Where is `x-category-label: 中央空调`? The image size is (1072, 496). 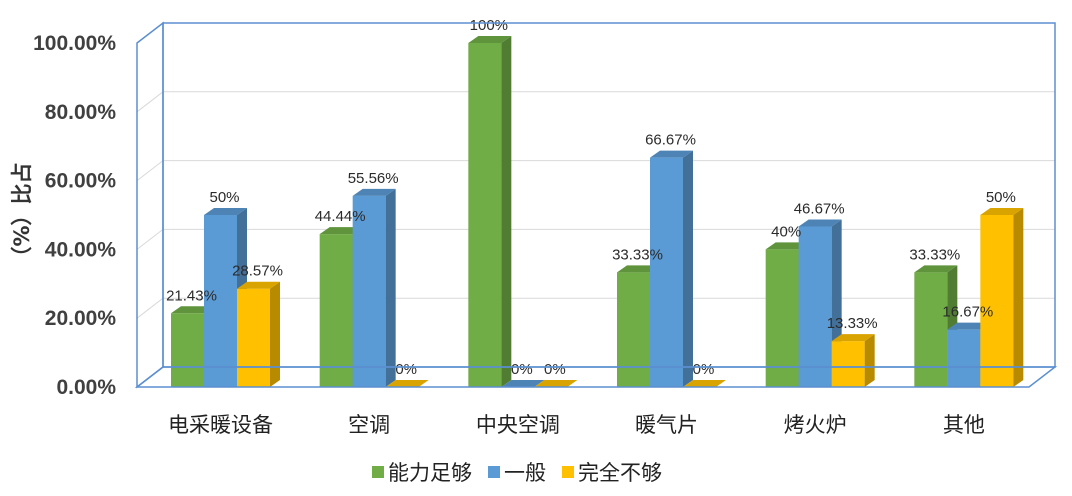 x-category-label: 中央空调 is located at coordinates (518, 425).